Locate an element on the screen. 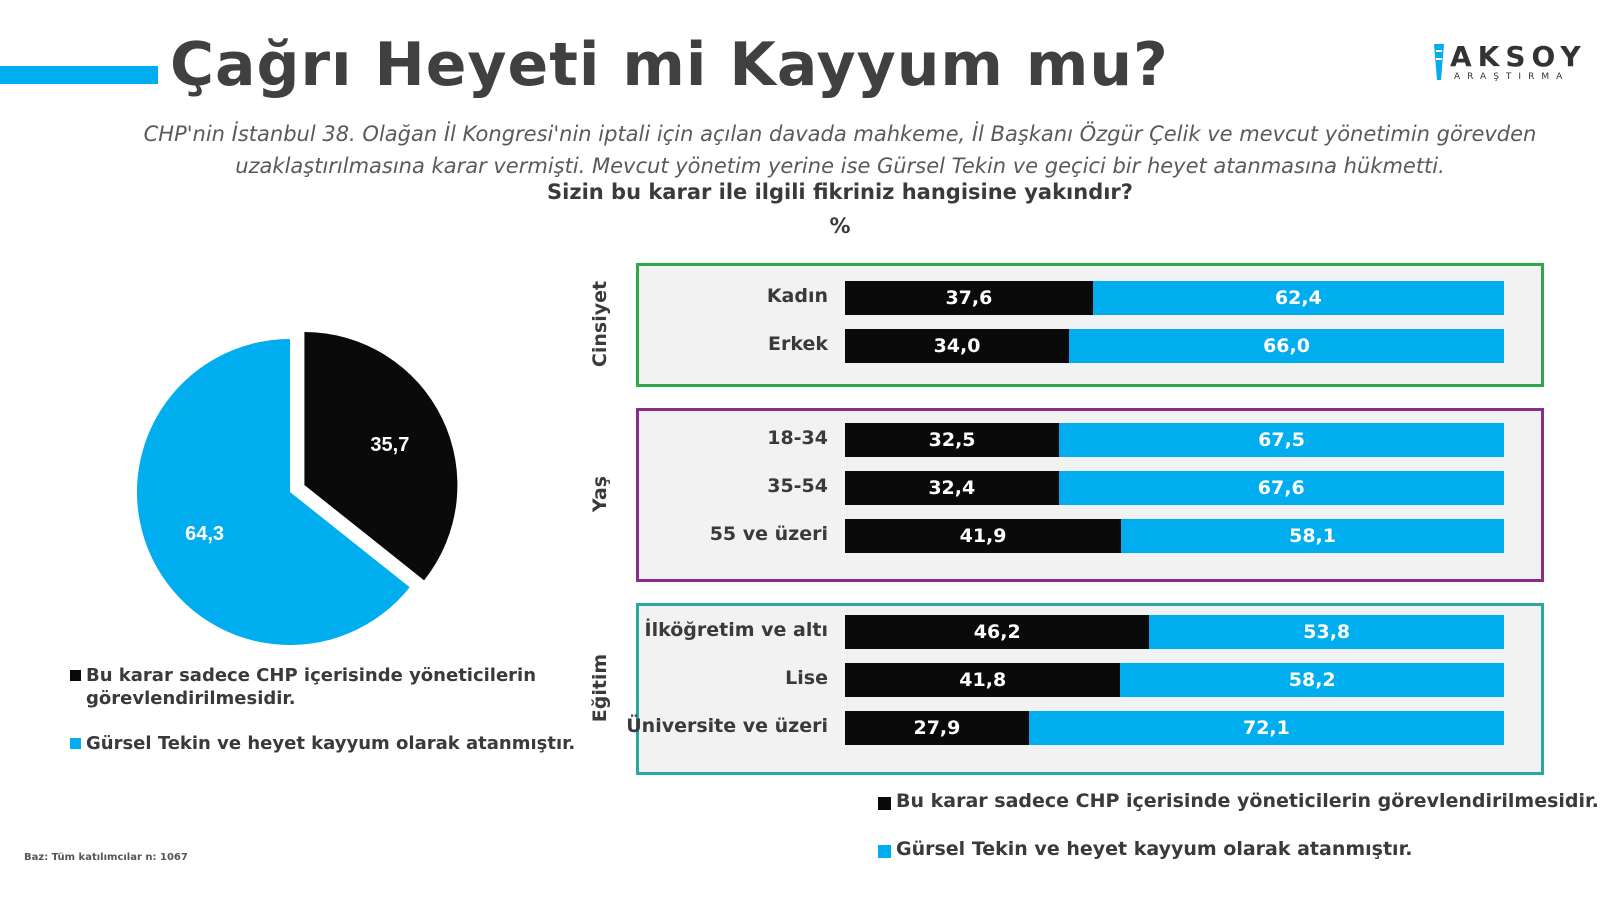  stacked-bar: 34,0 66,0 is located at coordinates (1174, 346).